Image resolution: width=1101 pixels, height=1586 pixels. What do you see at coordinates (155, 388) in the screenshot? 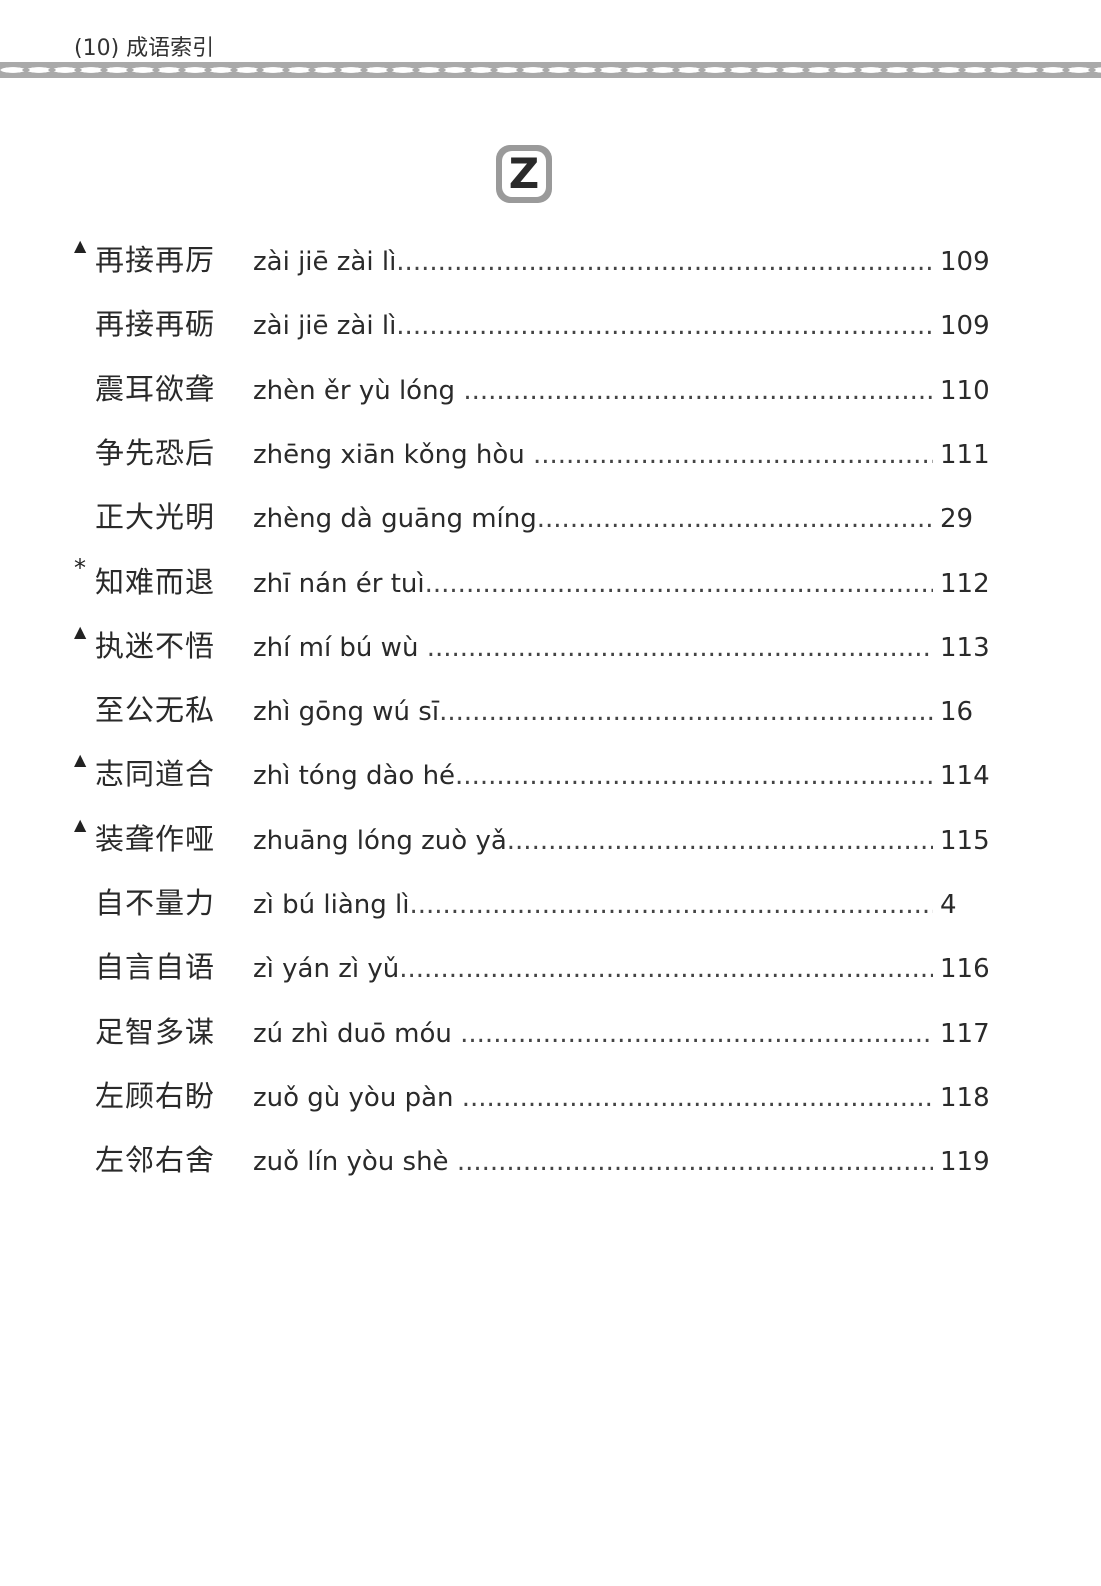
I see `entry-idiom: 震耳欲聋` at bounding box center [155, 388].